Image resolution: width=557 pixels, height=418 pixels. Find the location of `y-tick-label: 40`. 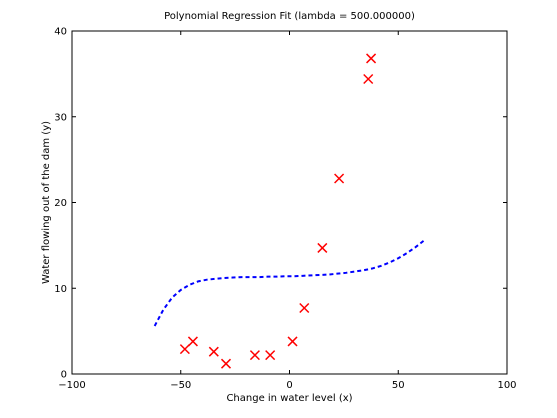

y-tick-label: 40 is located at coordinates (60, 32).